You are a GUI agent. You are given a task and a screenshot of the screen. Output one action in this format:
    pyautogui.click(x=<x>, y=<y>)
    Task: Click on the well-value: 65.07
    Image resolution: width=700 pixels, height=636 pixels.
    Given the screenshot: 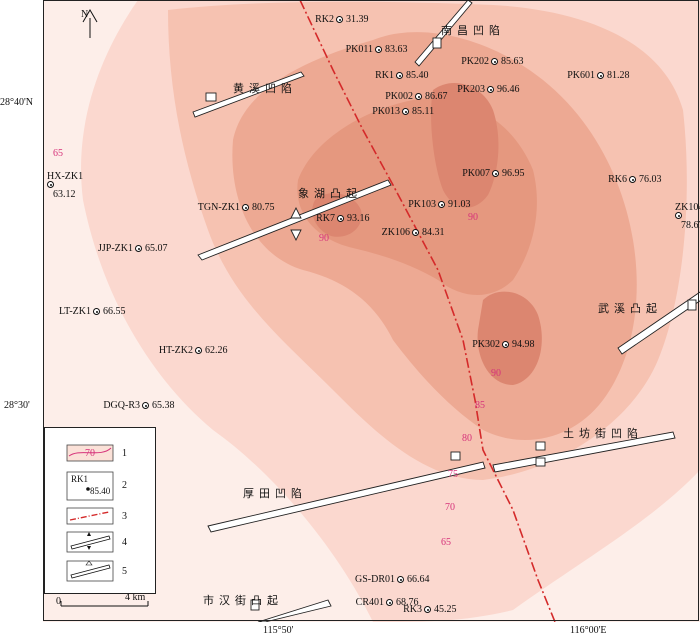 What is the action you would take?
    pyautogui.click(x=156, y=248)
    